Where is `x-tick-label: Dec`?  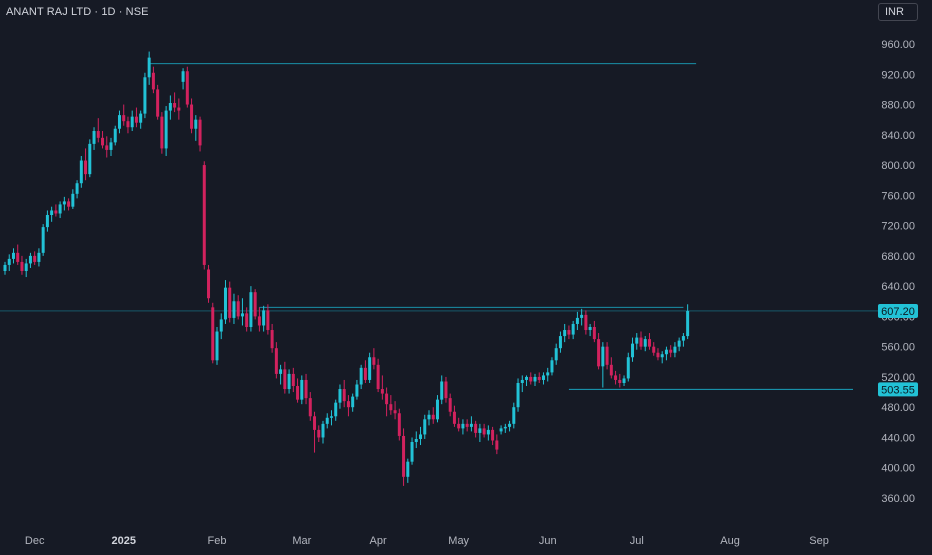 x-tick-label: Dec is located at coordinates (35, 541).